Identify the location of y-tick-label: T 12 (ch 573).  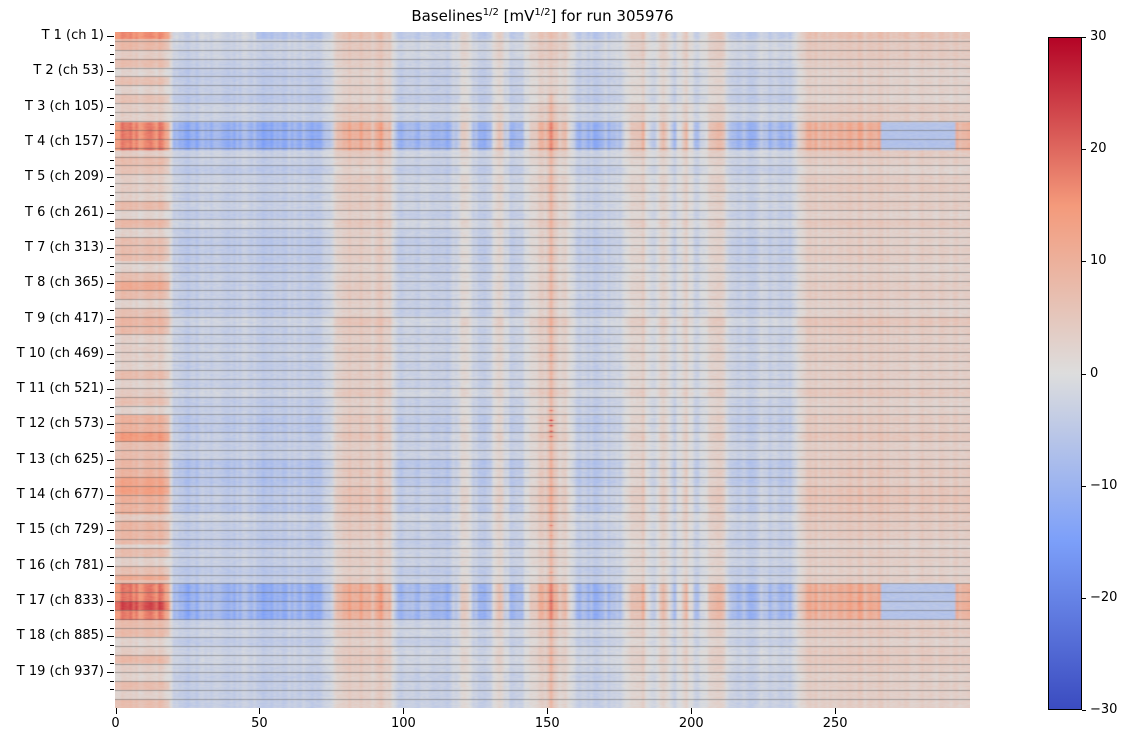
(60, 424).